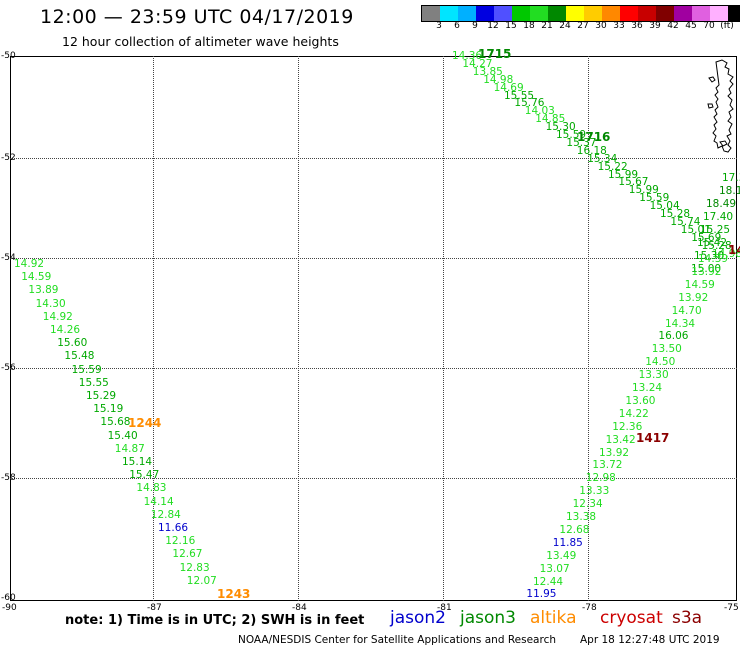 This screenshot has width=740, height=650. Describe the element at coordinates (581, 517) in the screenshot. I see `track-value: 13.38` at that location.